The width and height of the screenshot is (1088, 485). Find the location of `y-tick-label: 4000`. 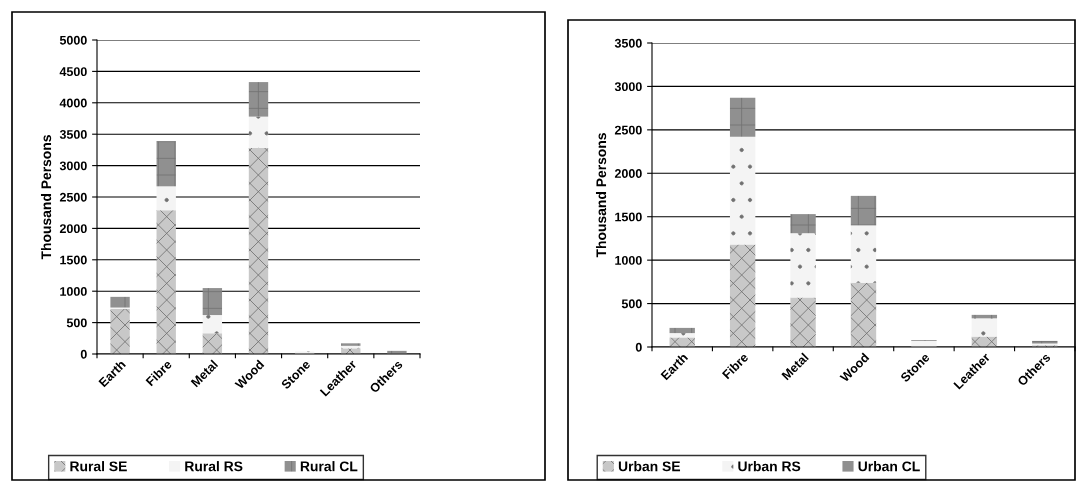

y-tick-label: 4000 is located at coordinates (73, 103).